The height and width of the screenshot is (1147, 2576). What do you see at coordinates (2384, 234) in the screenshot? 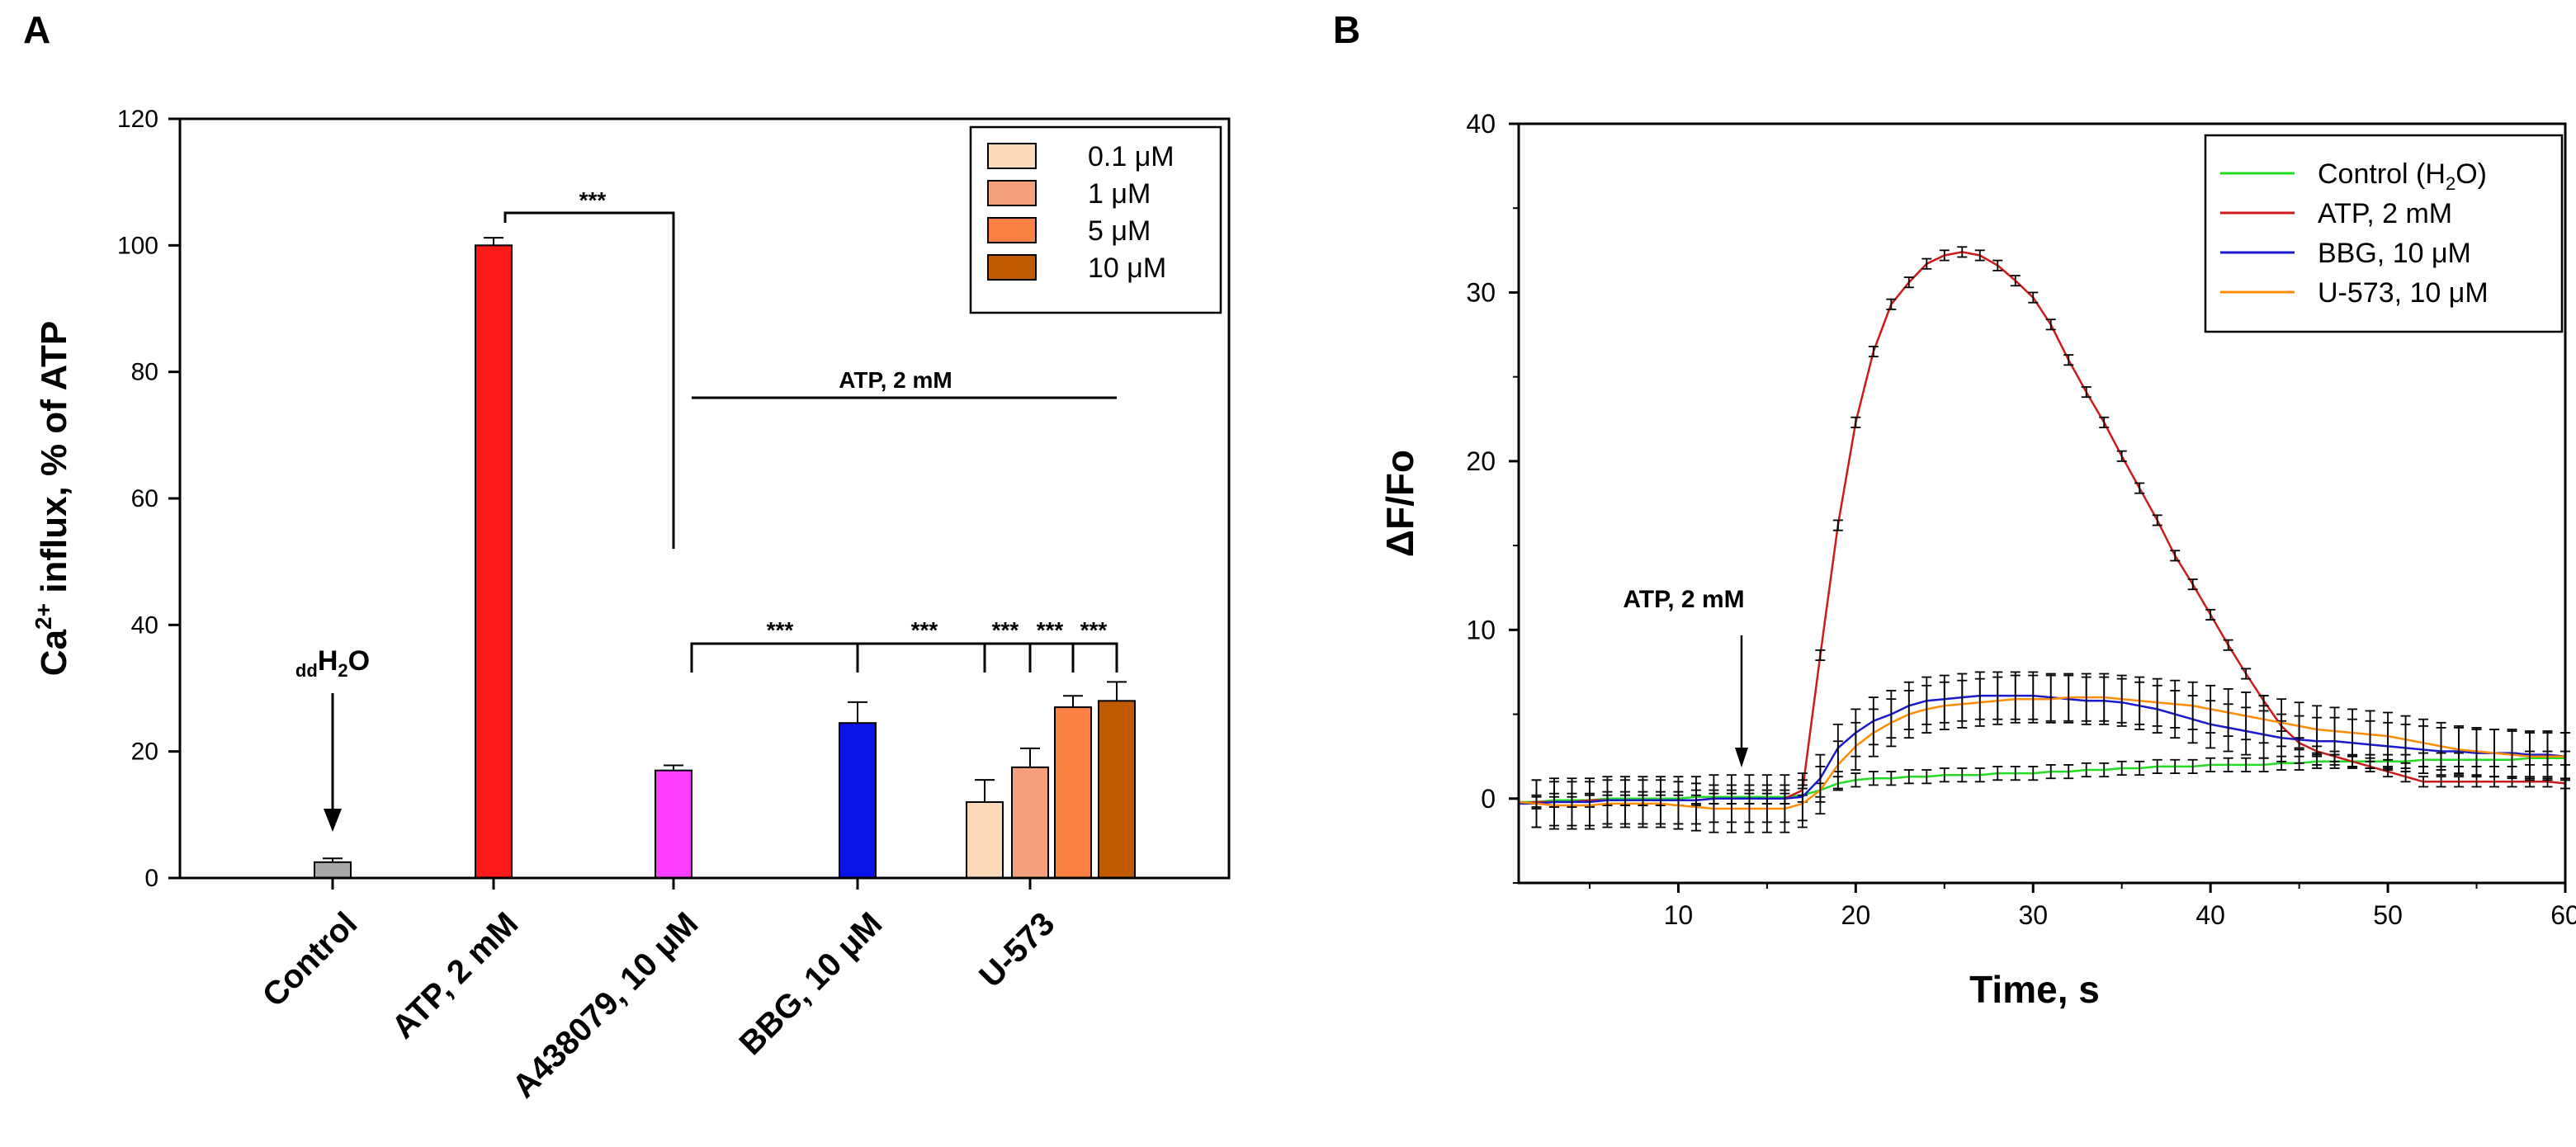
I see `legend-box-b` at bounding box center [2384, 234].